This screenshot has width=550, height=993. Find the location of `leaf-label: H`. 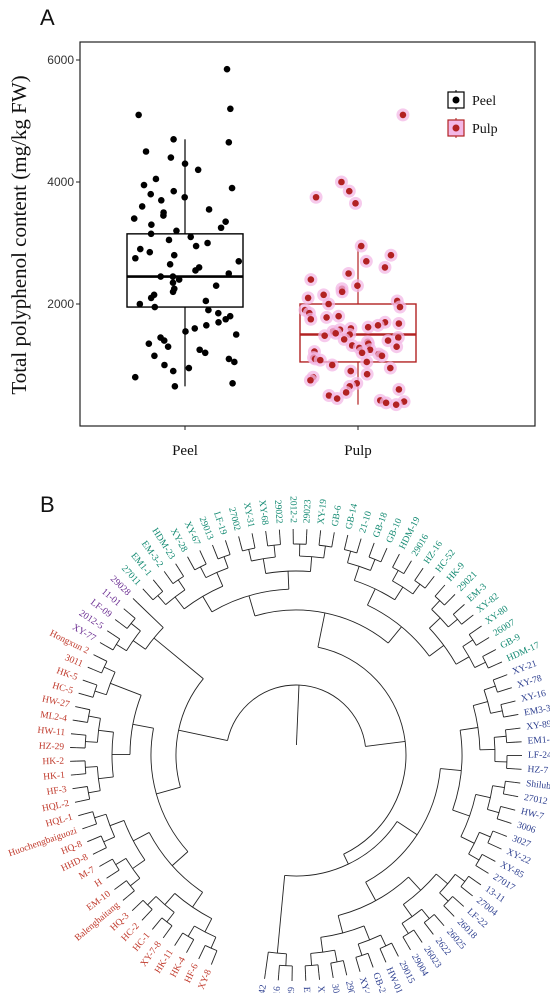

leaf-label: H is located at coordinates (98, 883).